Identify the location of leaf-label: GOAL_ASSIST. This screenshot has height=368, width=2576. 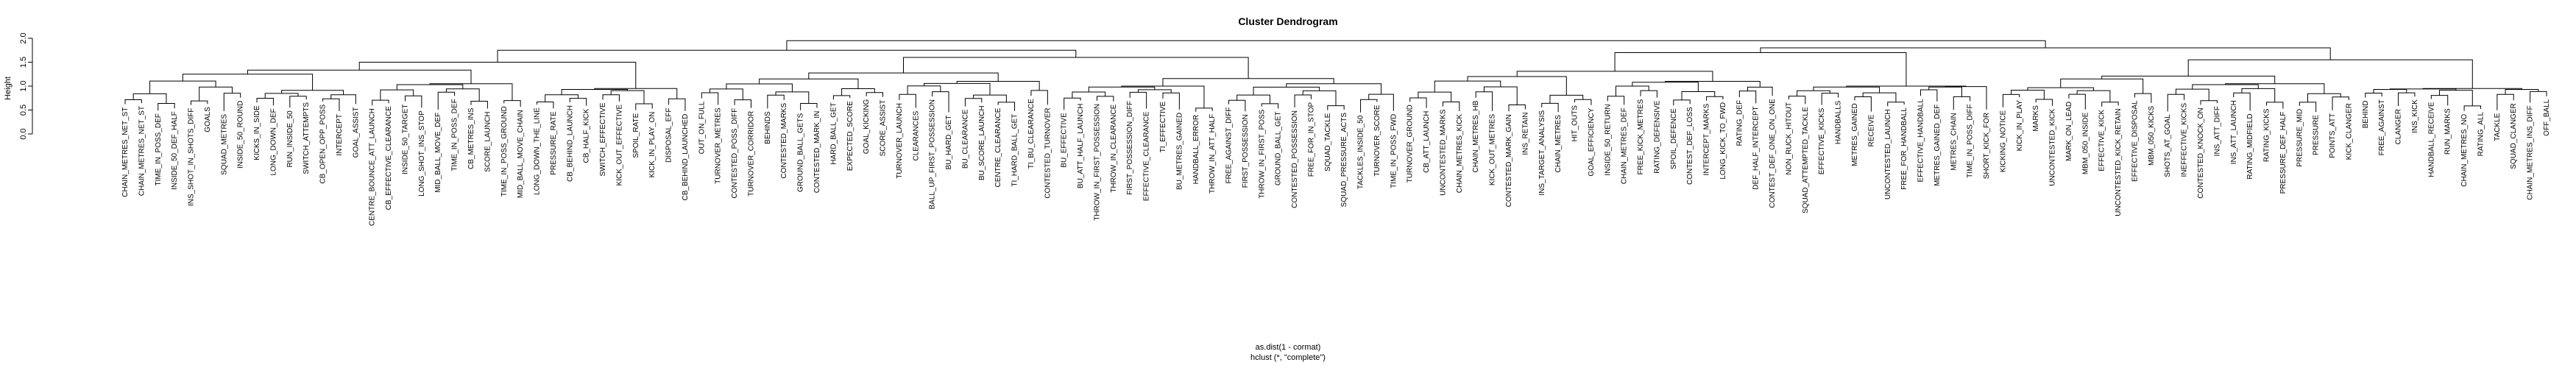
(356, 132).